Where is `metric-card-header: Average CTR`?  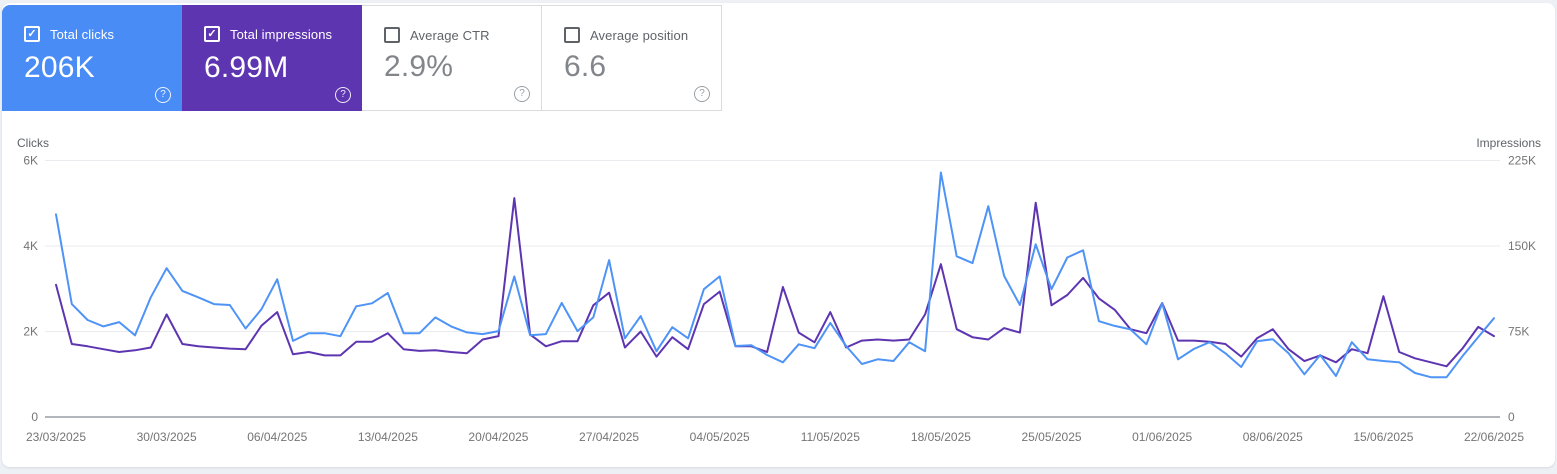 metric-card-header: Average CTR is located at coordinates (462, 35).